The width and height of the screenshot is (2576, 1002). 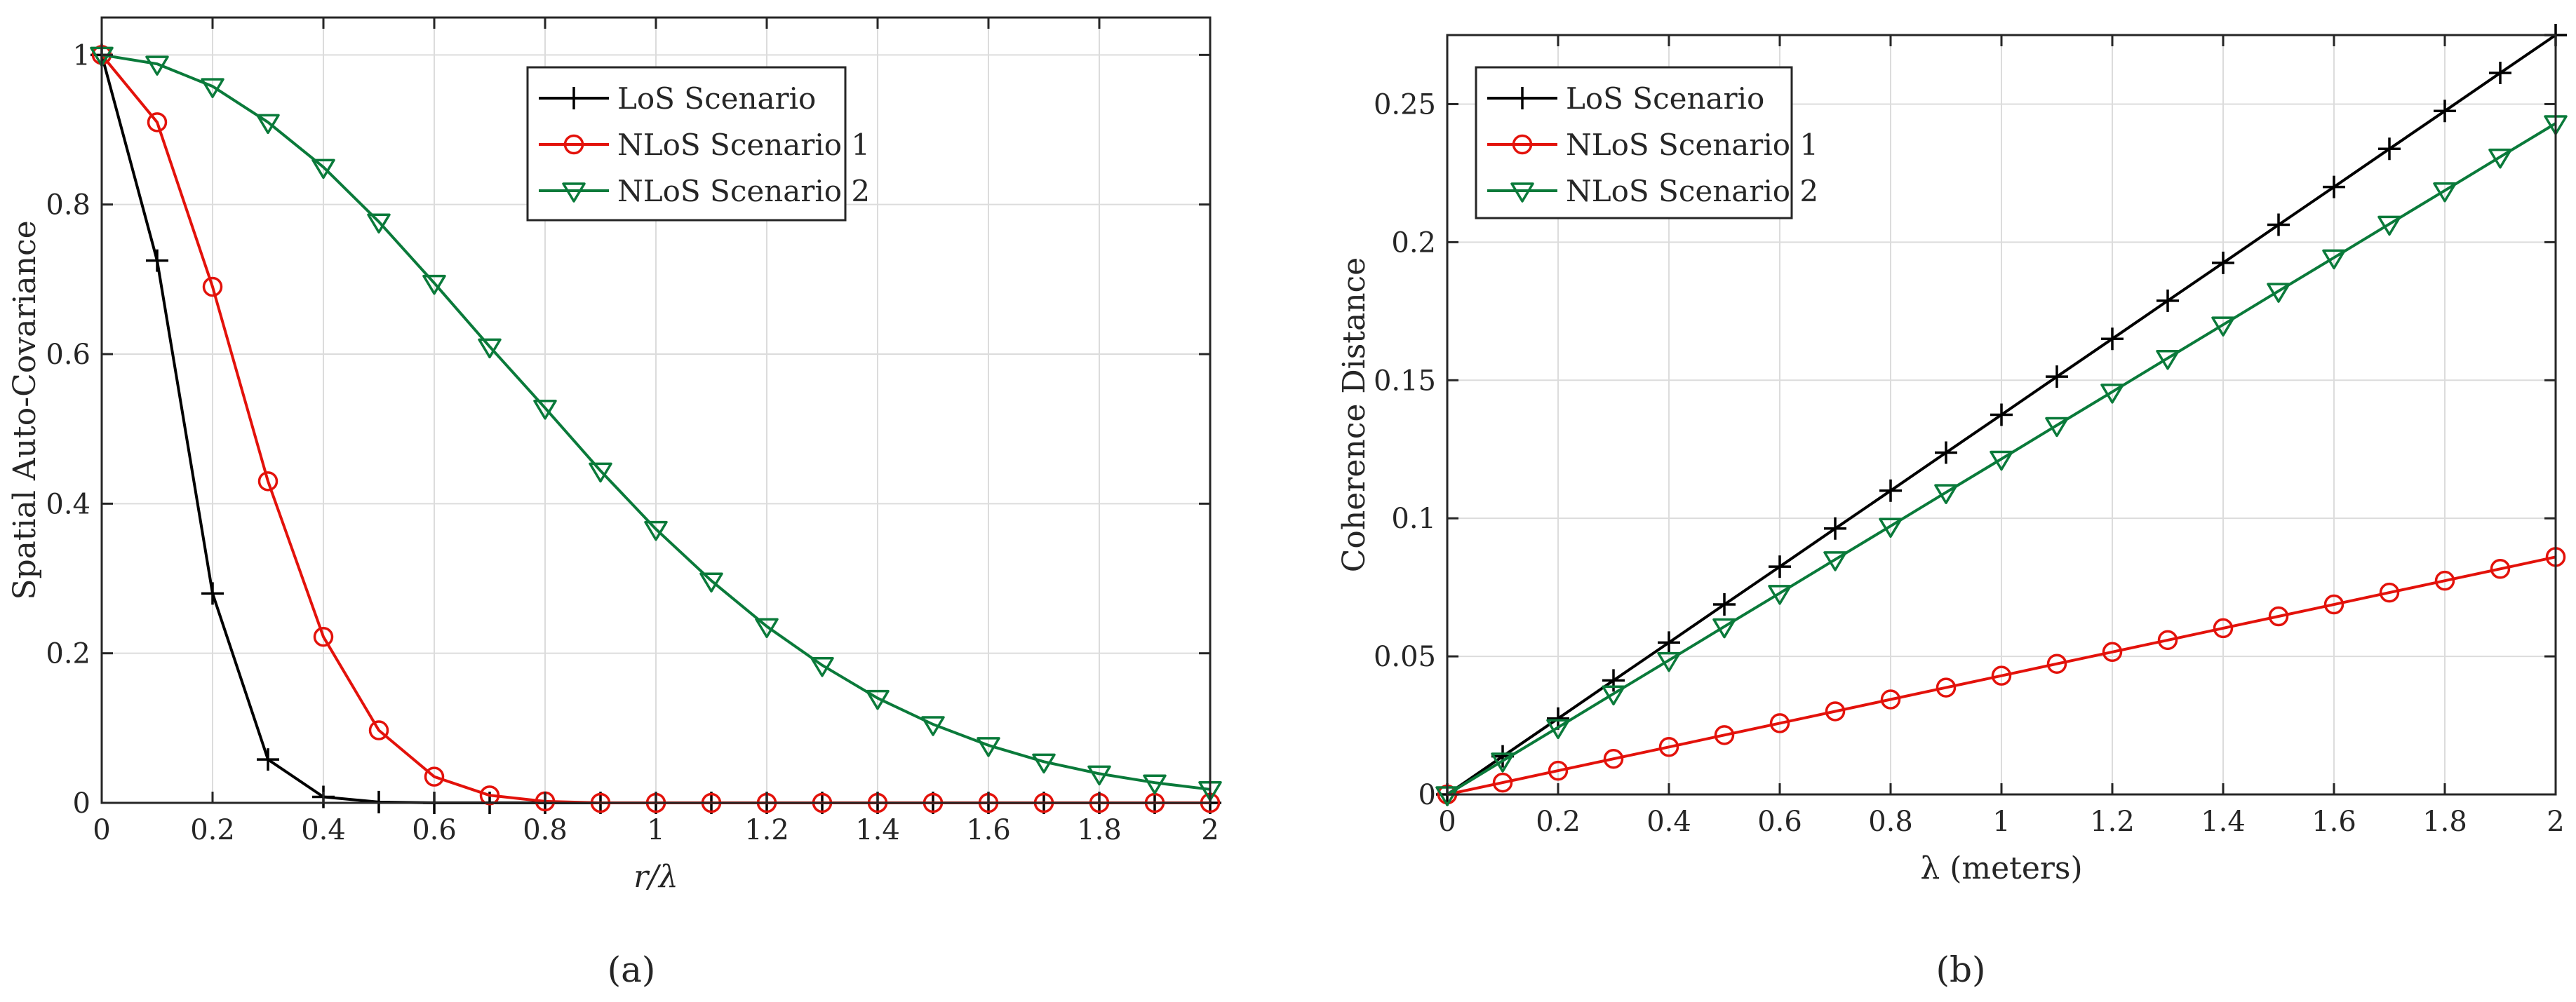 What do you see at coordinates (1961, 970) in the screenshot?
I see `panel-caption: (b)` at bounding box center [1961, 970].